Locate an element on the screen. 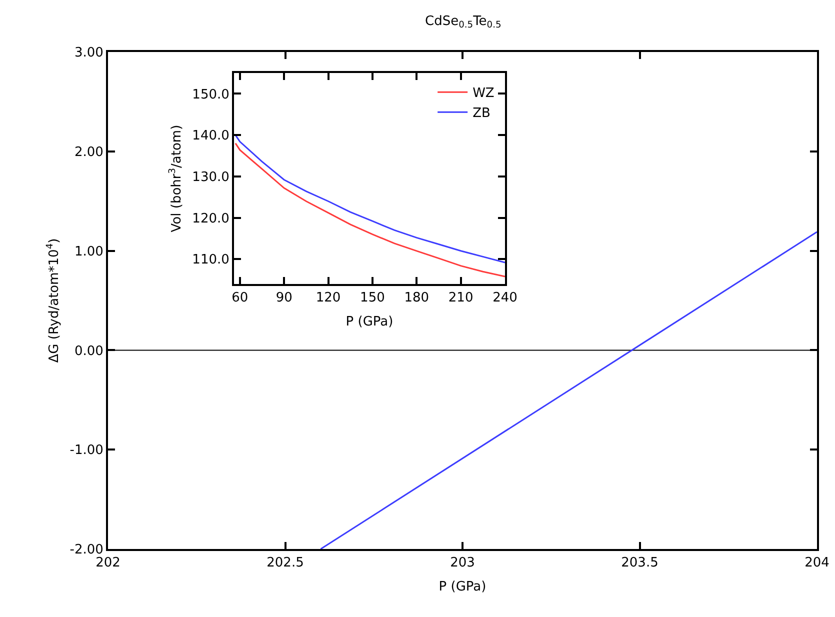 The height and width of the screenshot is (617, 835). x-tick-label: 60 is located at coordinates (240, 298).